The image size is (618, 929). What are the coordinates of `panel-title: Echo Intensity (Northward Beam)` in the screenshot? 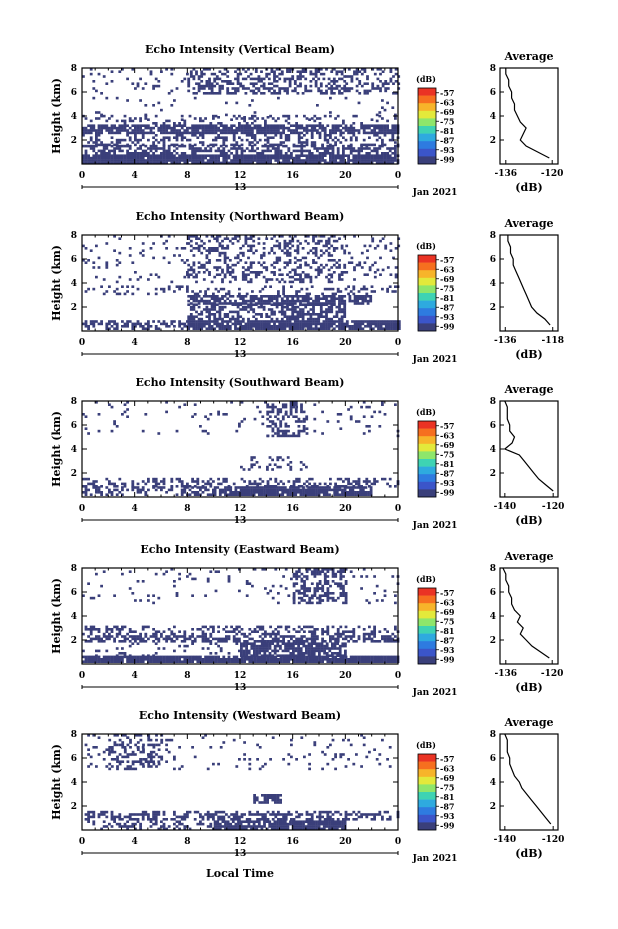 It's located at (240, 216).